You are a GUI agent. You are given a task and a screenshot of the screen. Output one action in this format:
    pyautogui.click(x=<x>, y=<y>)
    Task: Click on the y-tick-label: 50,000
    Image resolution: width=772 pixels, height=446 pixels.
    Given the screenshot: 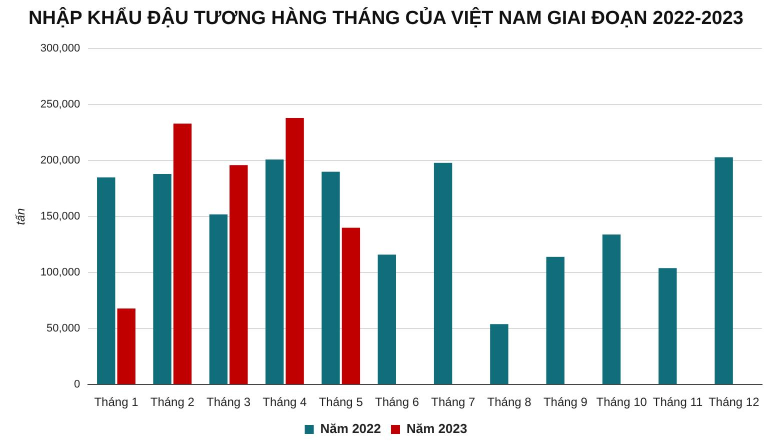 What is the action you would take?
    pyautogui.click(x=63, y=328)
    